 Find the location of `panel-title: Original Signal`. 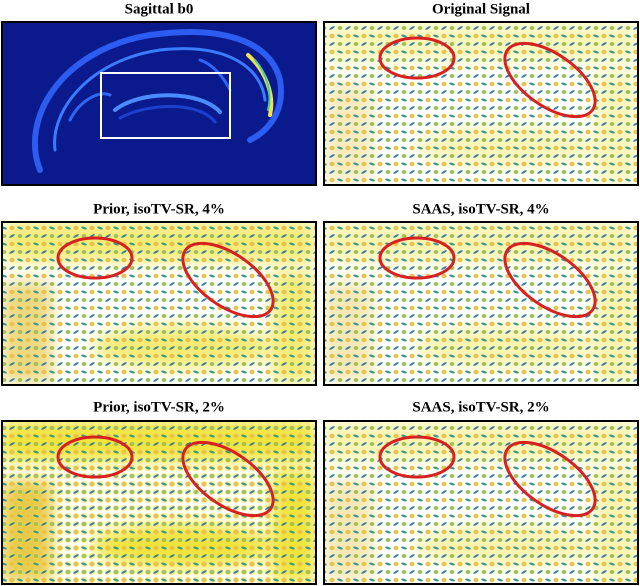

panel-title: Original Signal is located at coordinates (481, 9).